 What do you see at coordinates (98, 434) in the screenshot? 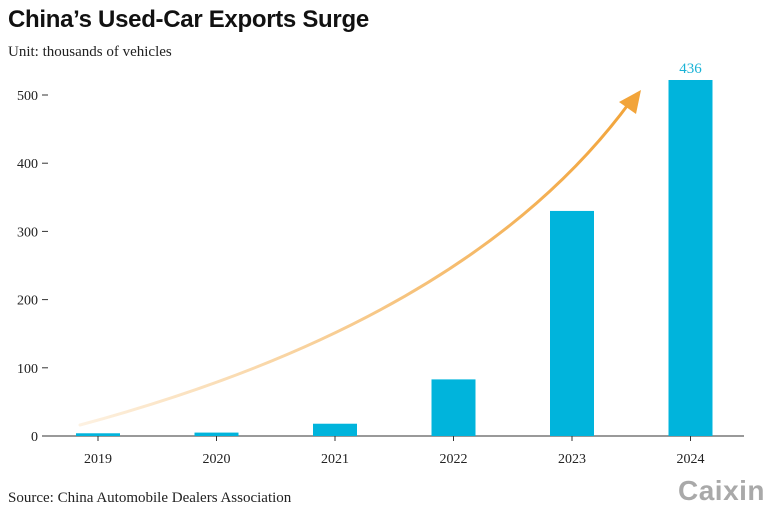
I see `bar-2019` at bounding box center [98, 434].